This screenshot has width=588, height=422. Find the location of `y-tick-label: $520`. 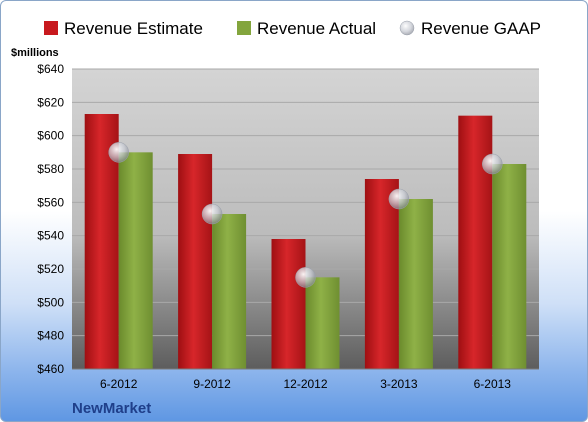

y-tick-label: $520 is located at coordinates (50, 269).